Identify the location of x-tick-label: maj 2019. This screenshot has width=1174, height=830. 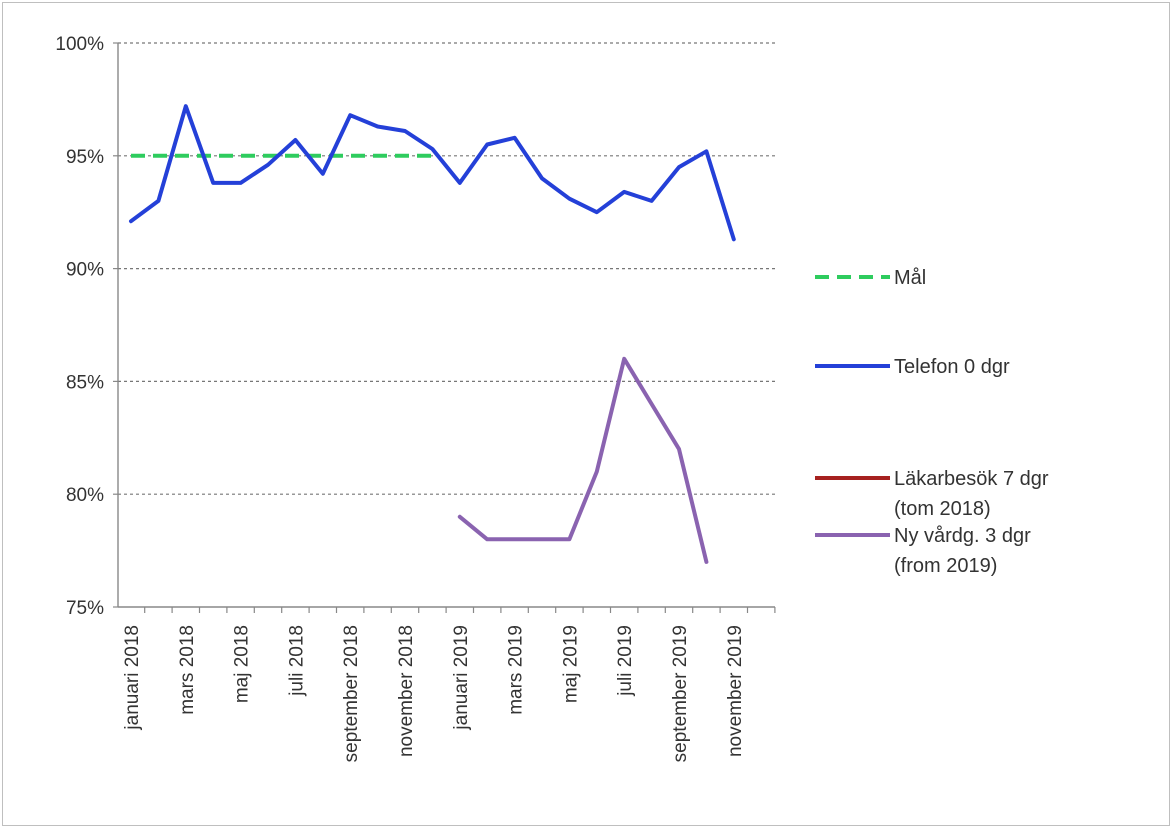
(570, 664).